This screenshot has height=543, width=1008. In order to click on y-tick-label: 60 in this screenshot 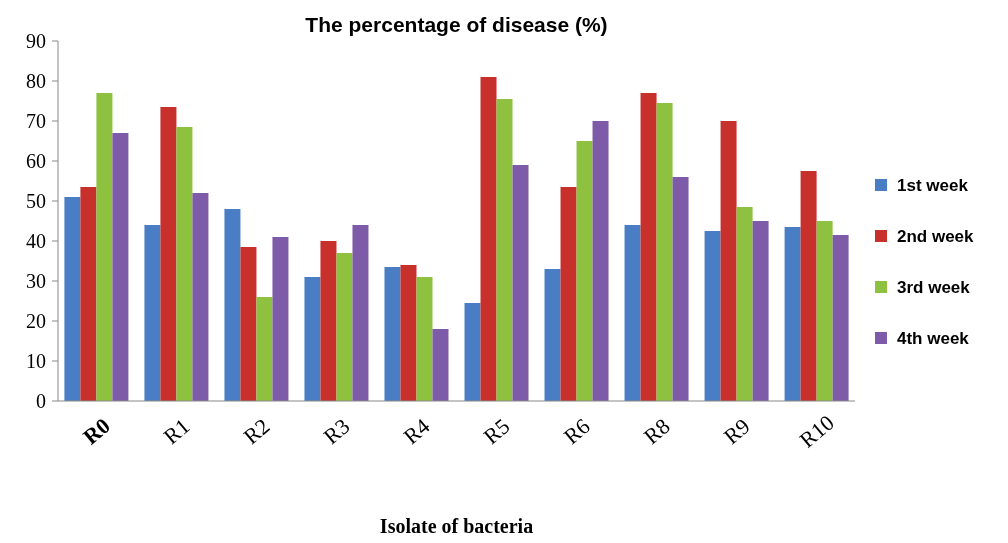, I will do `click(36, 161)`.